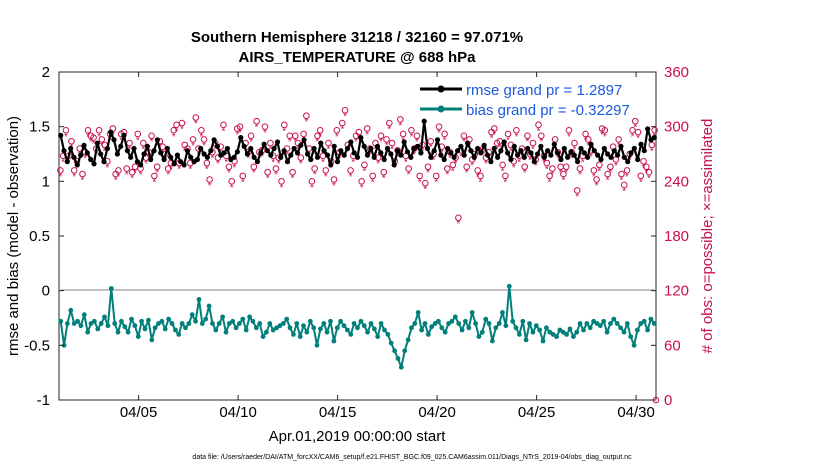  What do you see at coordinates (668, 400) in the screenshot?
I see `right-y-tick-label: 0` at bounding box center [668, 400].